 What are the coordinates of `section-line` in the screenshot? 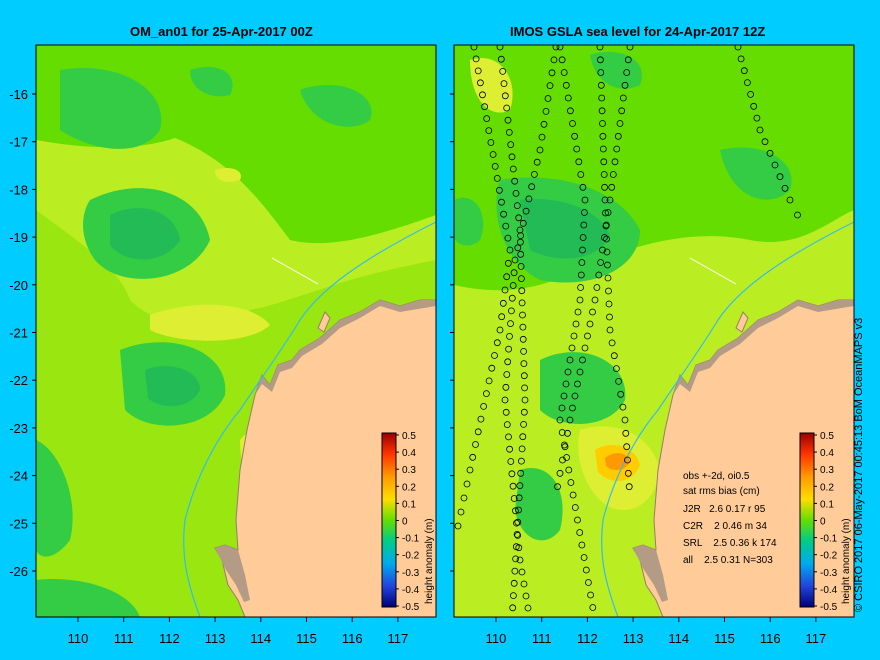 It's located at (713, 271).